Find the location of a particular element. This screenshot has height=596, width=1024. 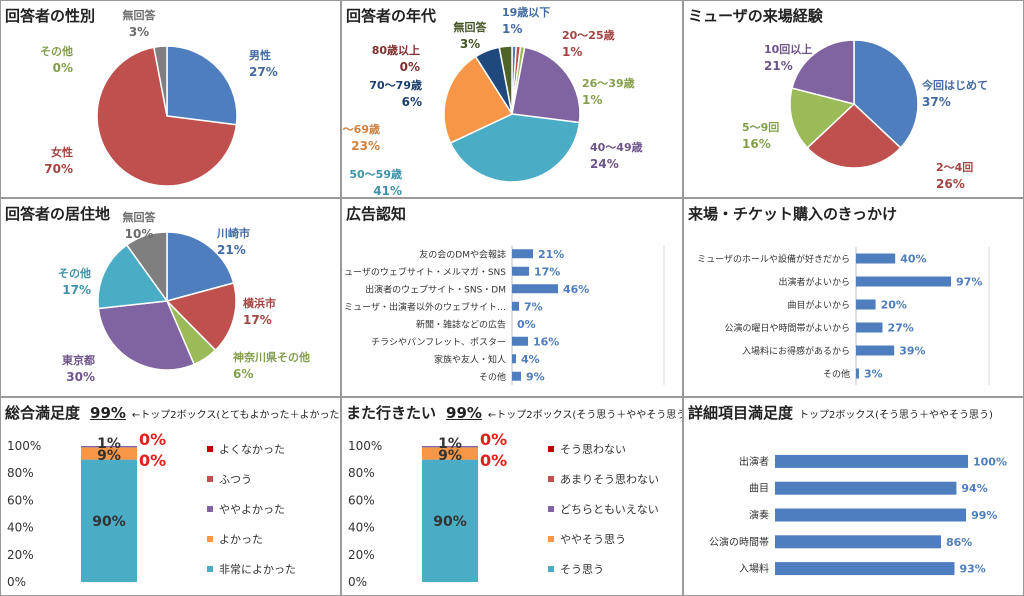

category-label: 出演者がよいから is located at coordinates (814, 282).